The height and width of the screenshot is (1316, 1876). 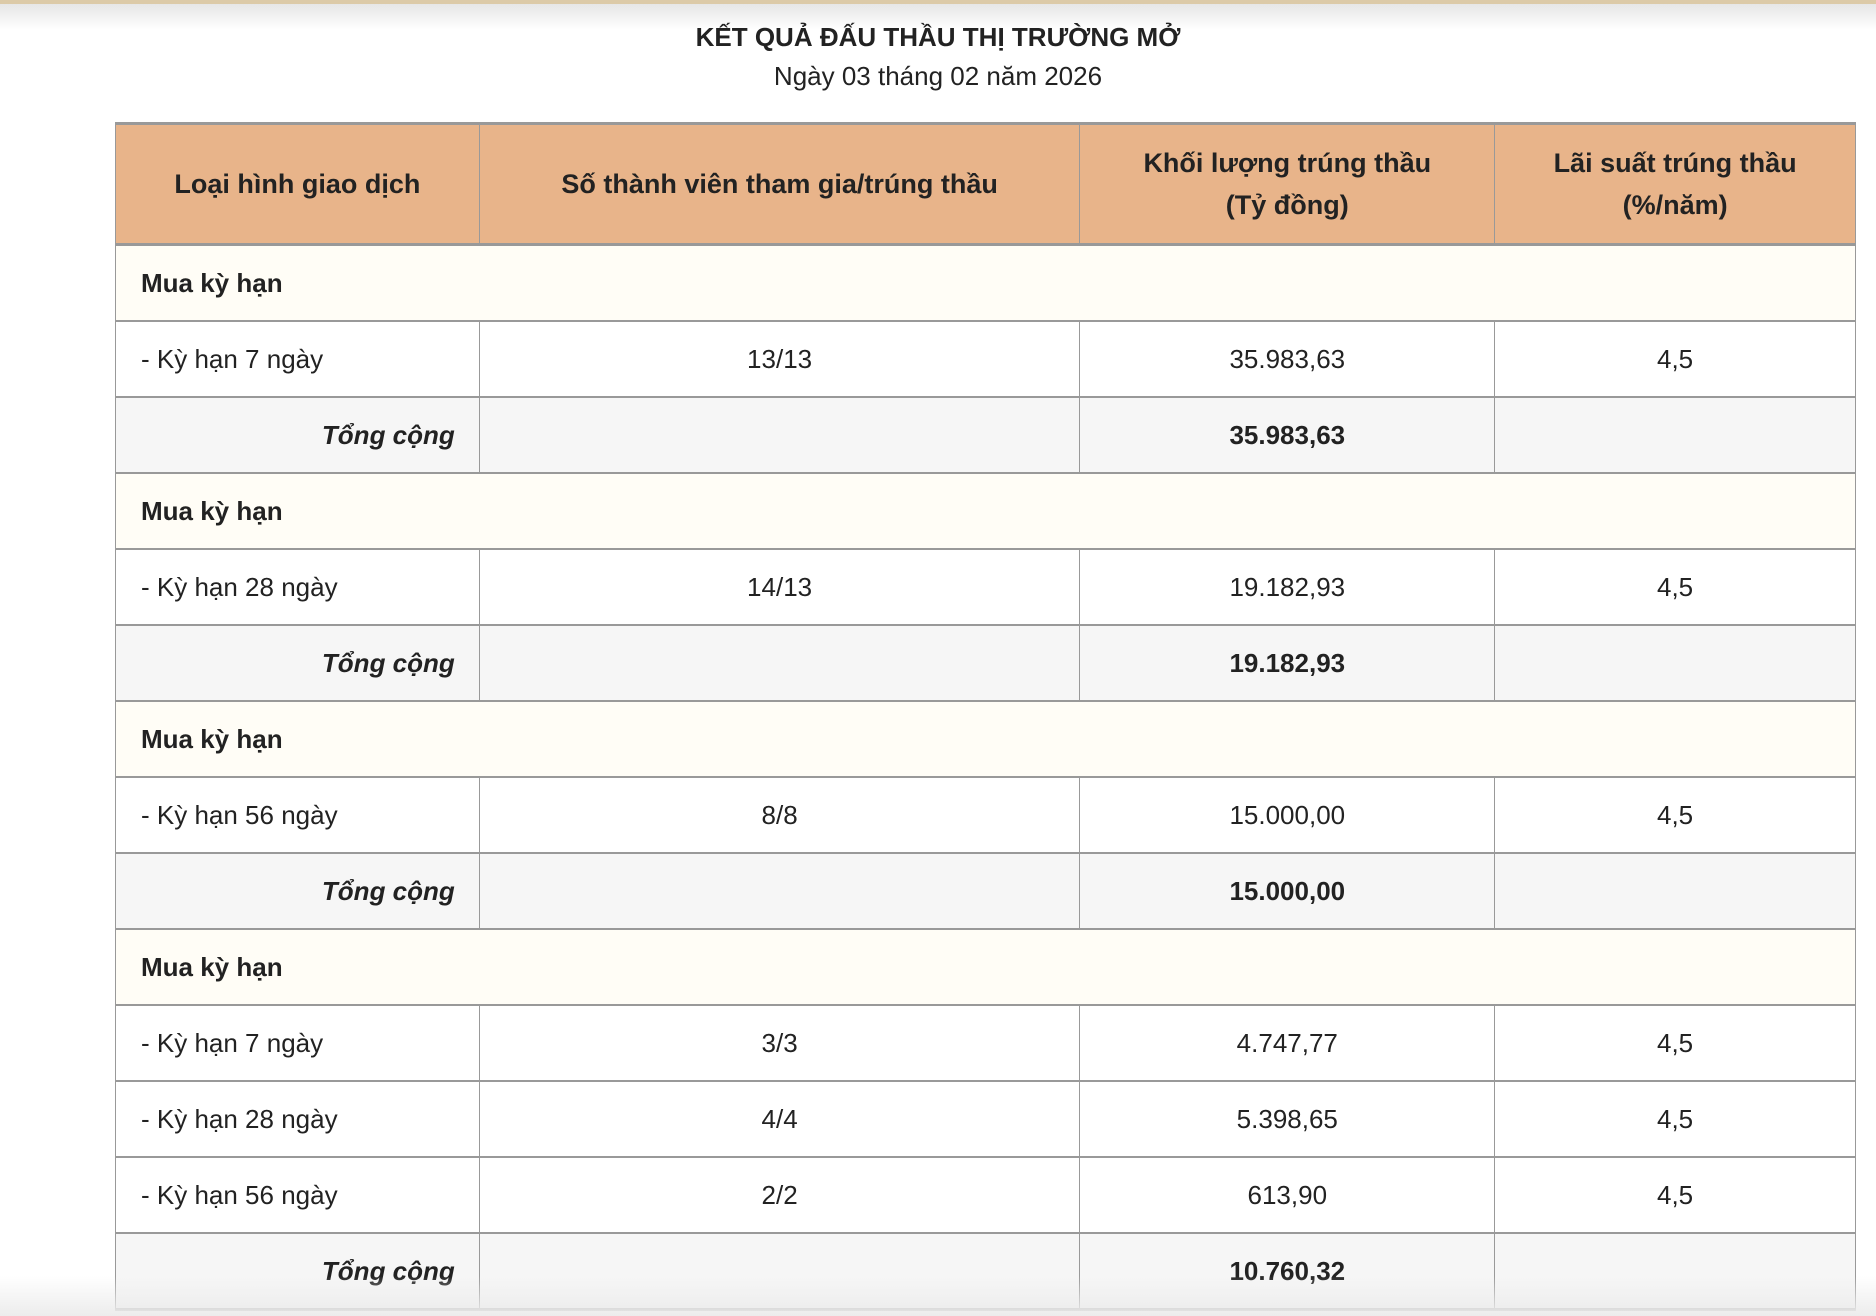 I want to click on total-volume: 35.983,63, so click(x=1287, y=435).